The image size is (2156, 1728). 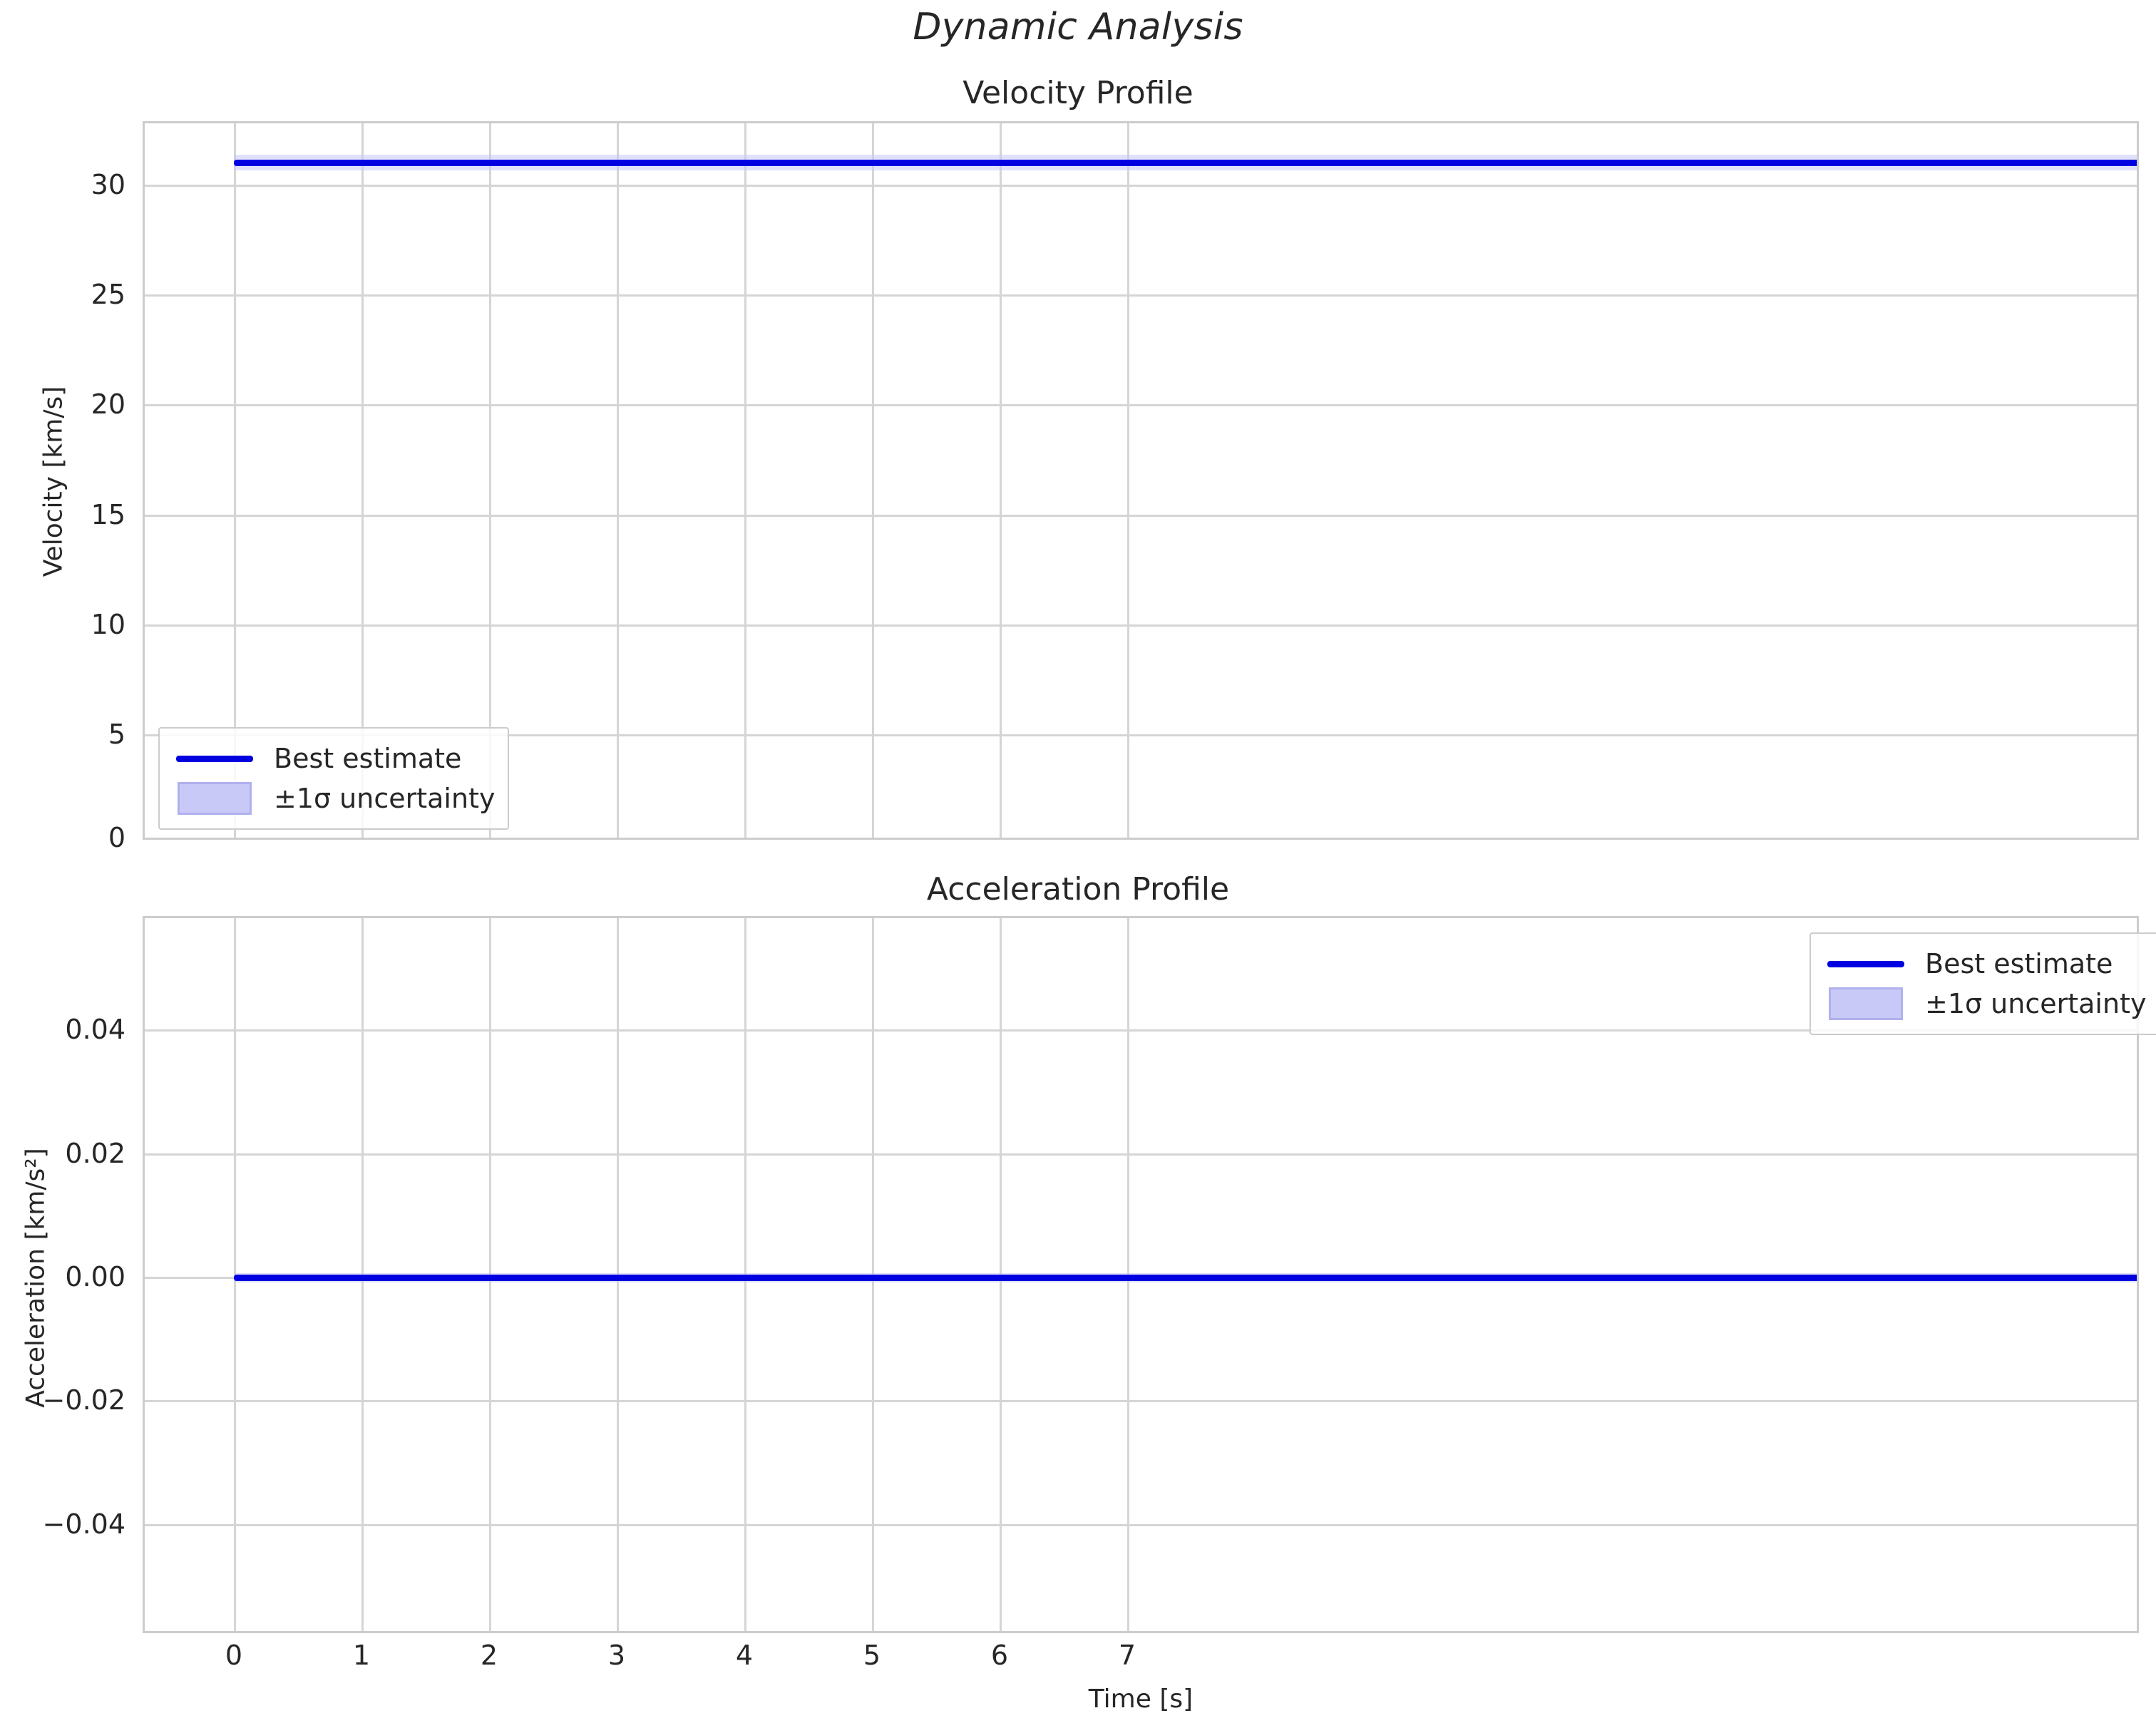 What do you see at coordinates (745, 480) in the screenshot?
I see `velocity-gridline-x4` at bounding box center [745, 480].